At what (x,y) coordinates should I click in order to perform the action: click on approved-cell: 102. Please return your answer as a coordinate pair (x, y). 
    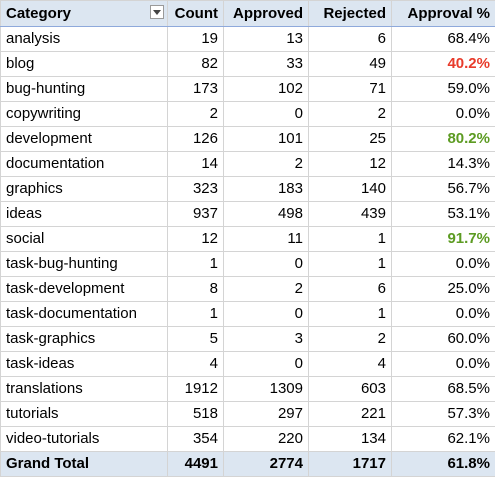
    Looking at the image, I should click on (266, 89).